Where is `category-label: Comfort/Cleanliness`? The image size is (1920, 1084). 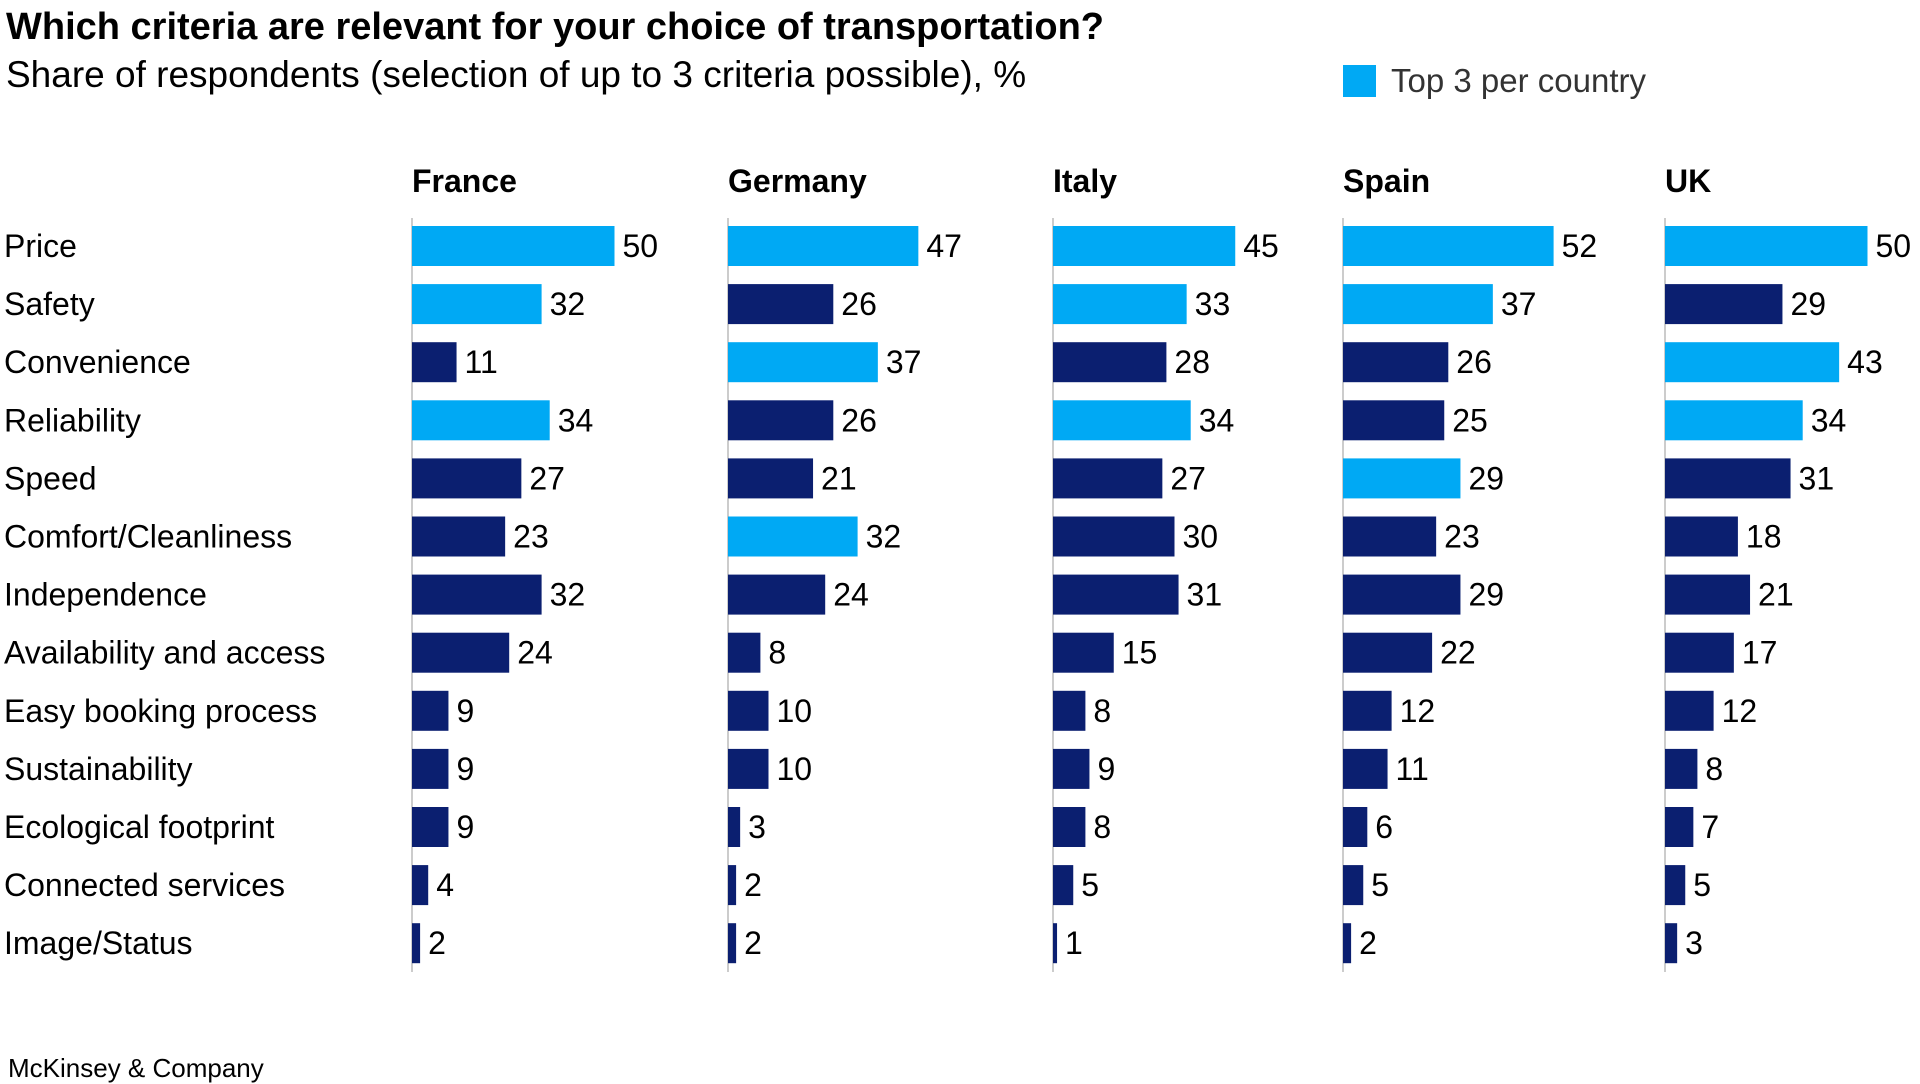 category-label: Comfort/Cleanliness is located at coordinates (148, 537).